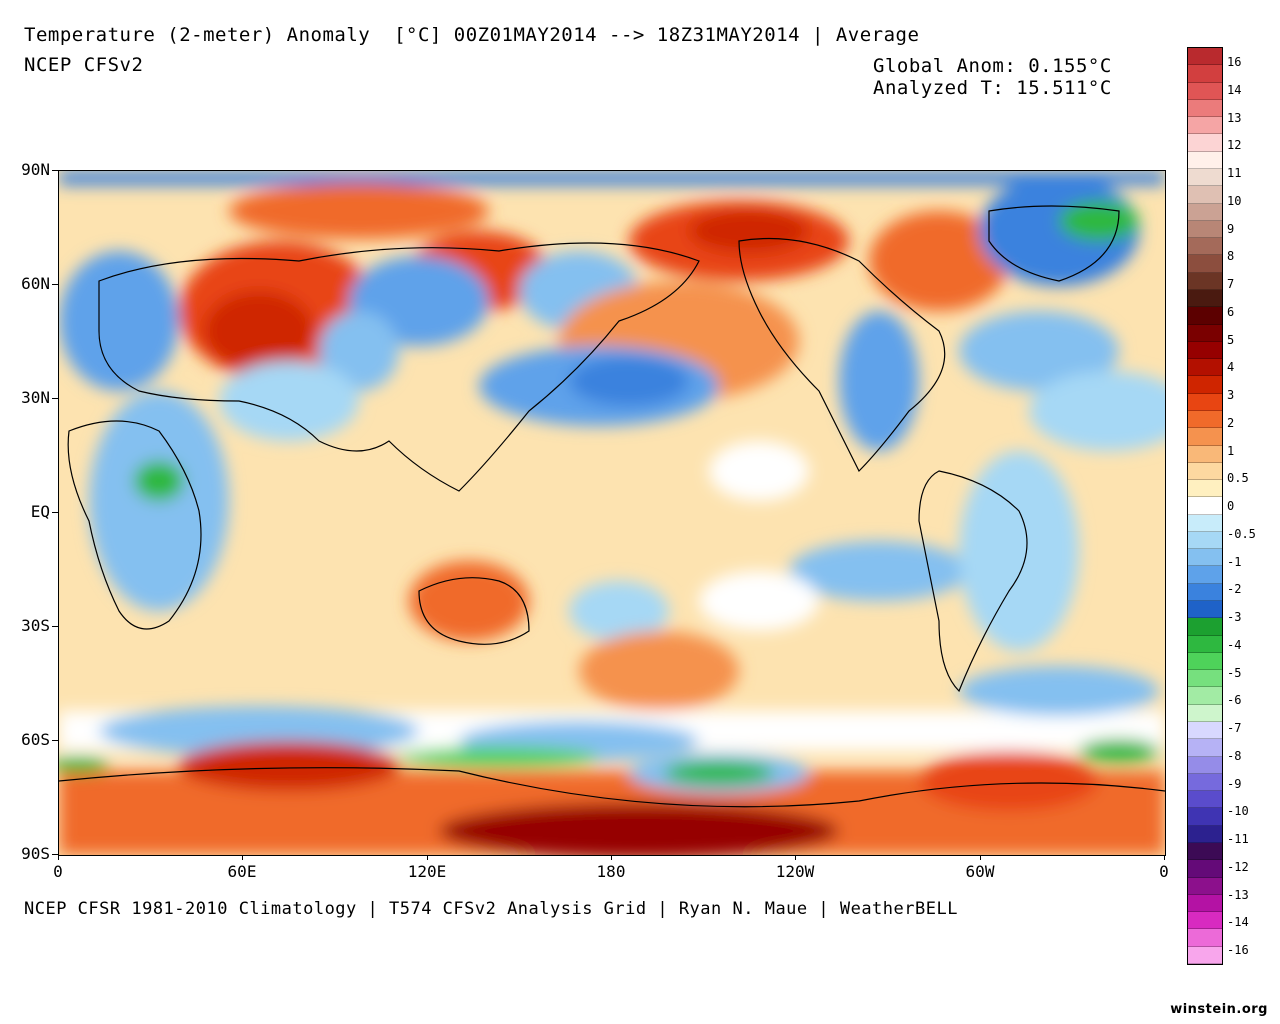 The width and height of the screenshot is (1280, 1024). What do you see at coordinates (35, 397) in the screenshot?
I see `lat-label-30n: 30N` at bounding box center [35, 397].